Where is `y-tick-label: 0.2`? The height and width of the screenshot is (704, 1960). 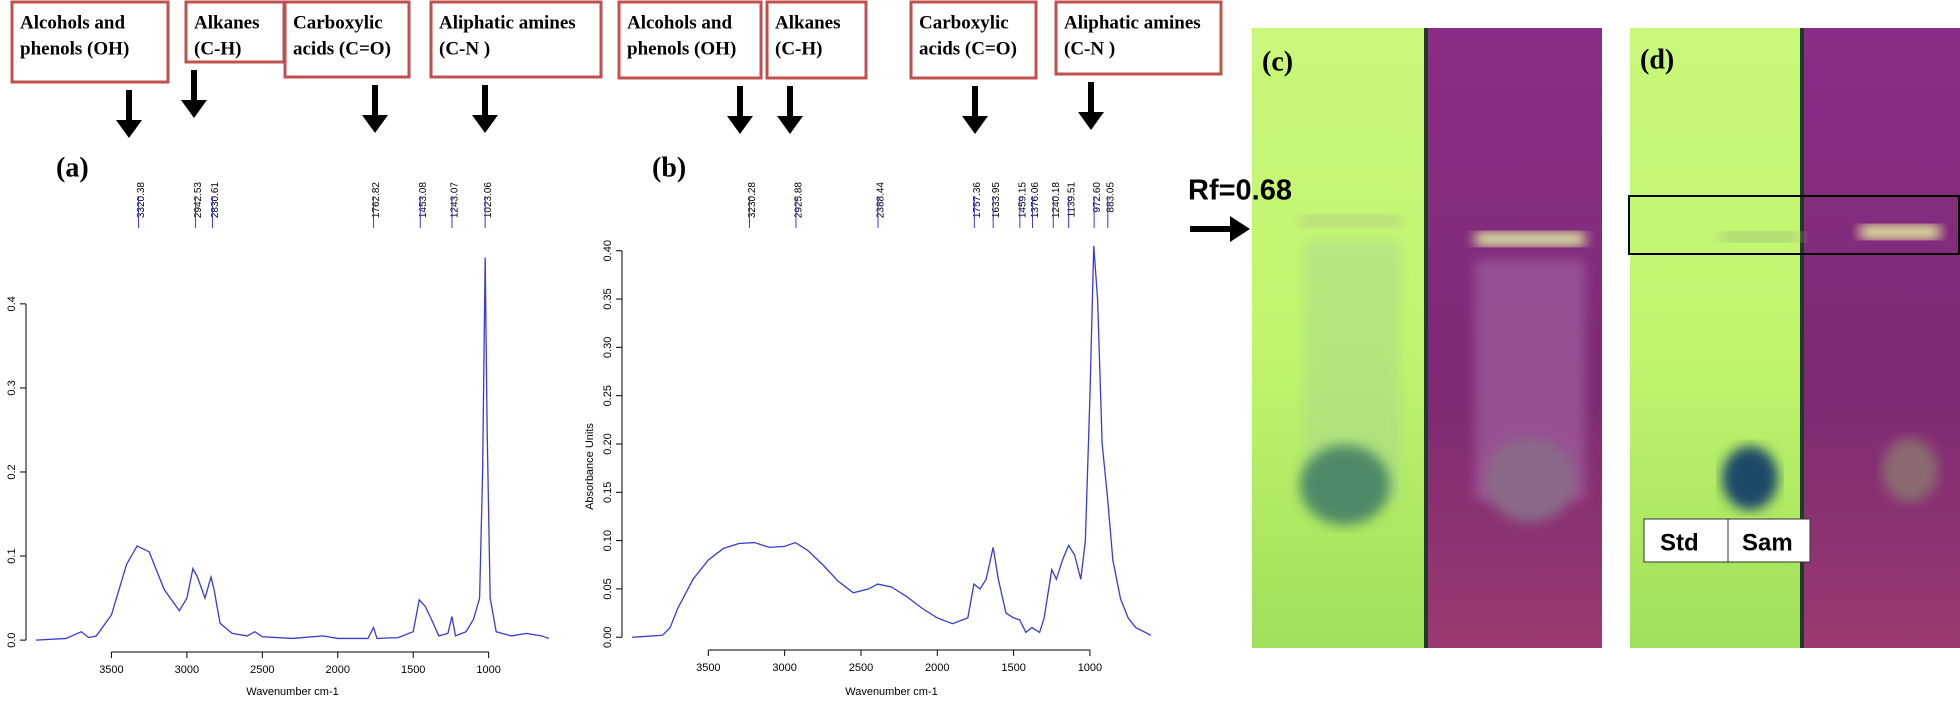 y-tick-label: 0.2 is located at coordinates (12, 471).